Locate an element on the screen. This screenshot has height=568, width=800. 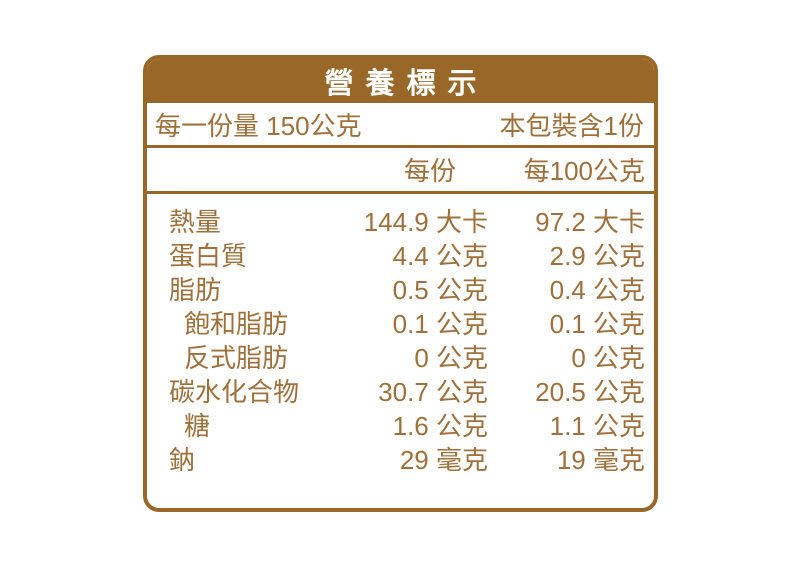
table-row-calories: 熱量 144.9 大卡 97.2 大卡 is located at coordinates (407, 222).